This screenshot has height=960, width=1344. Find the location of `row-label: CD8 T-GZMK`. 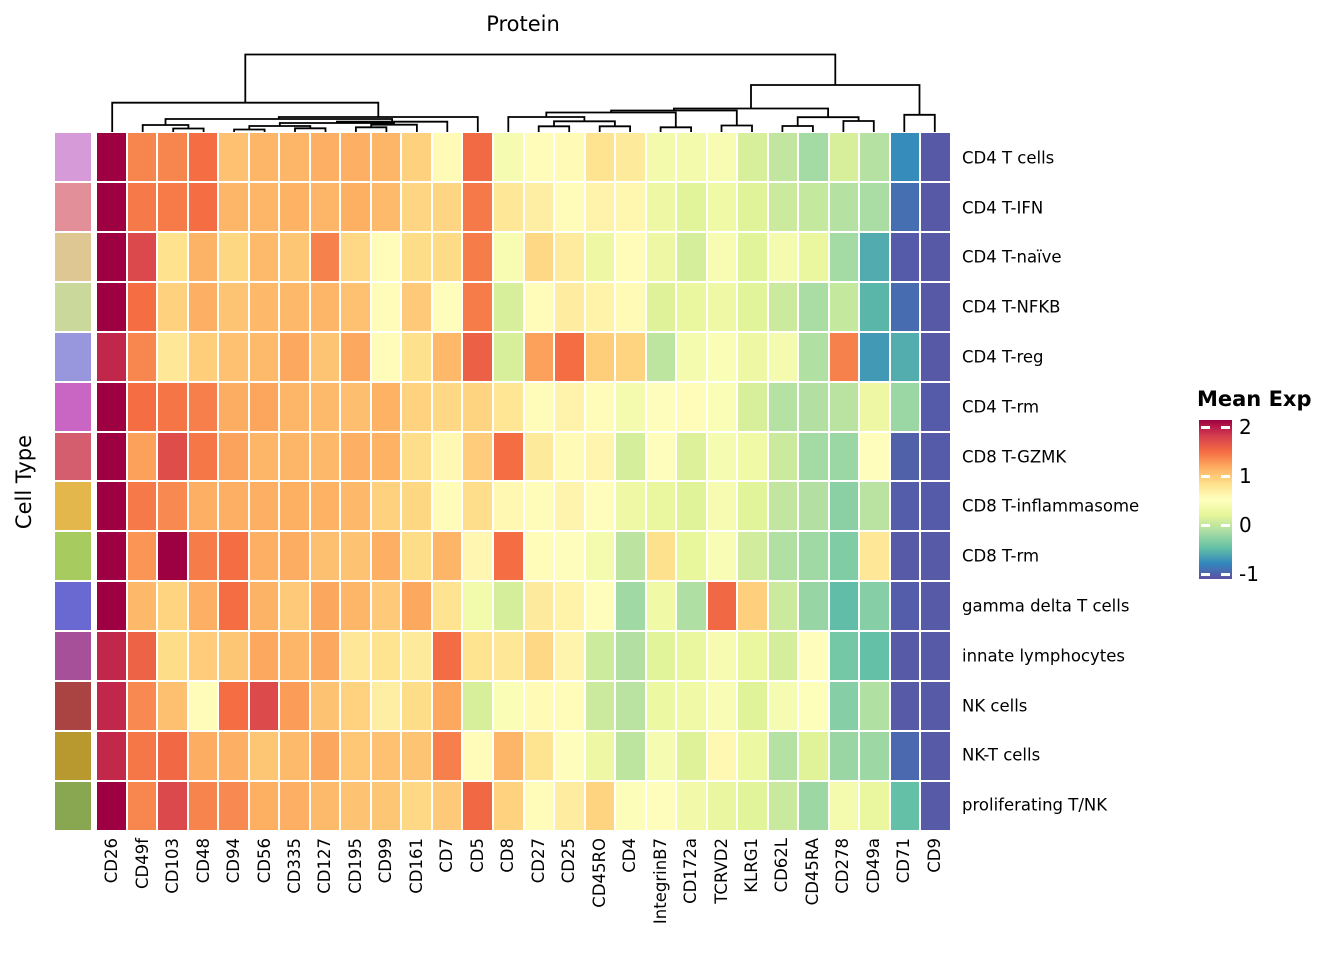

row-label: CD8 T-GZMK is located at coordinates (1014, 457).